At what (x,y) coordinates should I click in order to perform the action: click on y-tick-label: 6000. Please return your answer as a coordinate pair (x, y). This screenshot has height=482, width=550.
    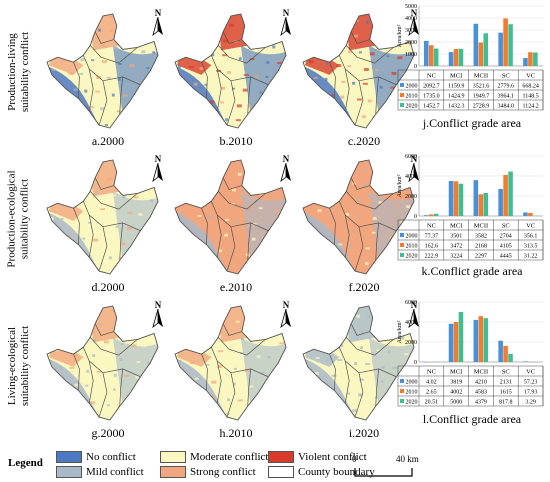
    Looking at the image, I should click on (411, 303).